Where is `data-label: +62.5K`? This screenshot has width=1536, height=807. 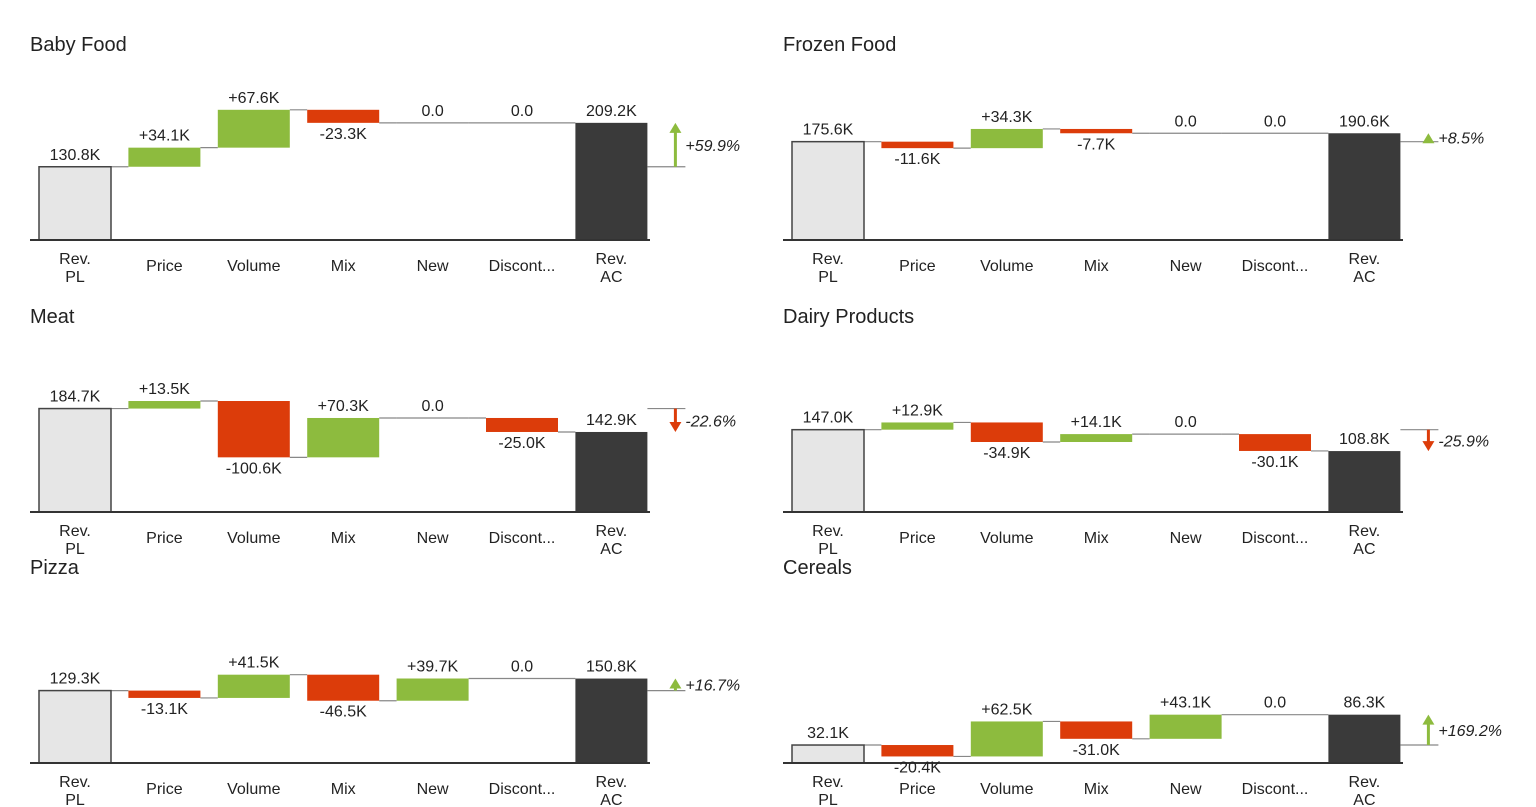 data-label: +62.5K is located at coordinates (1006, 709).